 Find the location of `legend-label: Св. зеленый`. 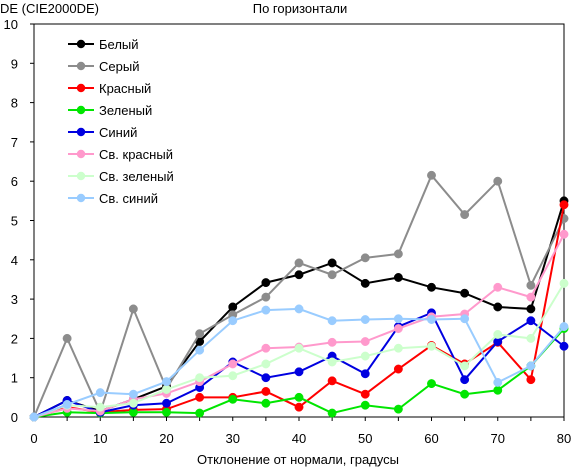

legend-label: Св. зеленый is located at coordinates (136, 176).